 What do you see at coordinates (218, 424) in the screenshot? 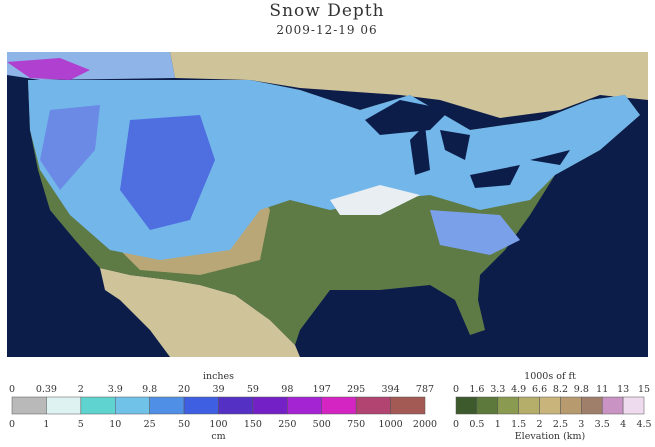
I see `legend-tick-label: 100` at bounding box center [218, 424].